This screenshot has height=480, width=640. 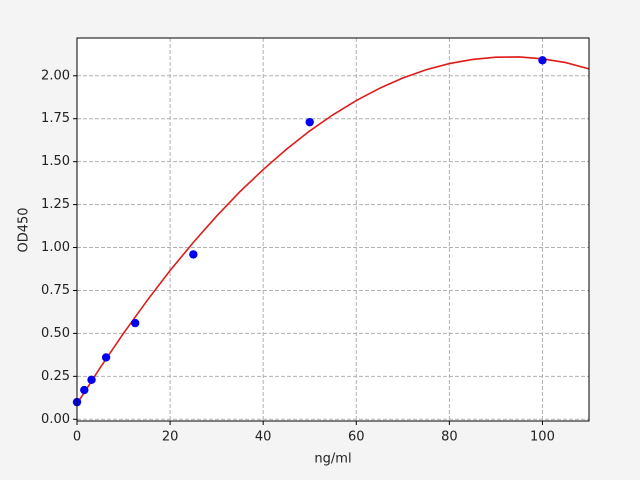 I want to click on y-tick-label: 0.25, so click(x=55, y=376).